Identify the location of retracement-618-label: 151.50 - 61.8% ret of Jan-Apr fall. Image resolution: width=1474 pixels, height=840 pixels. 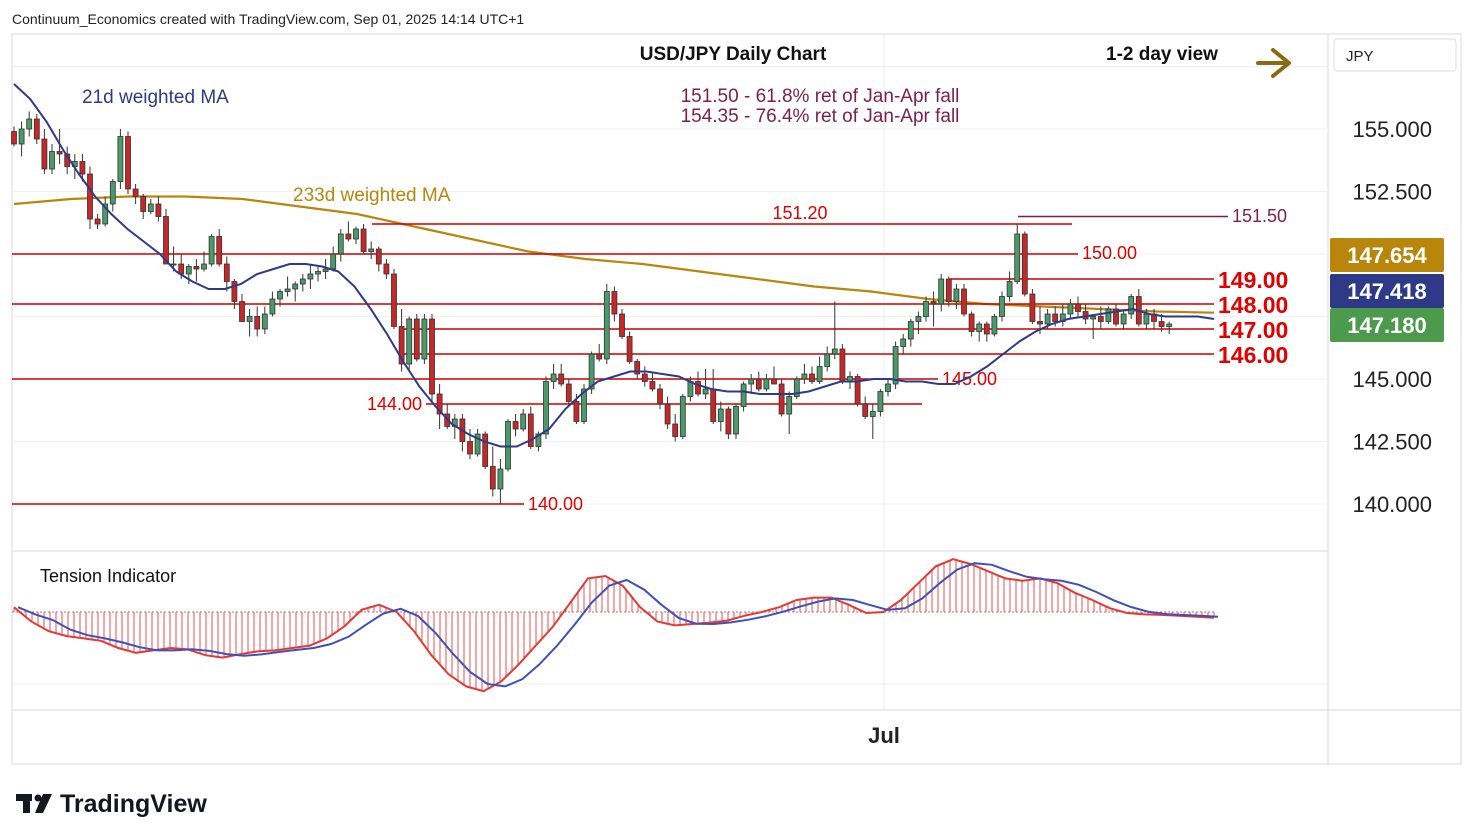
(820, 96).